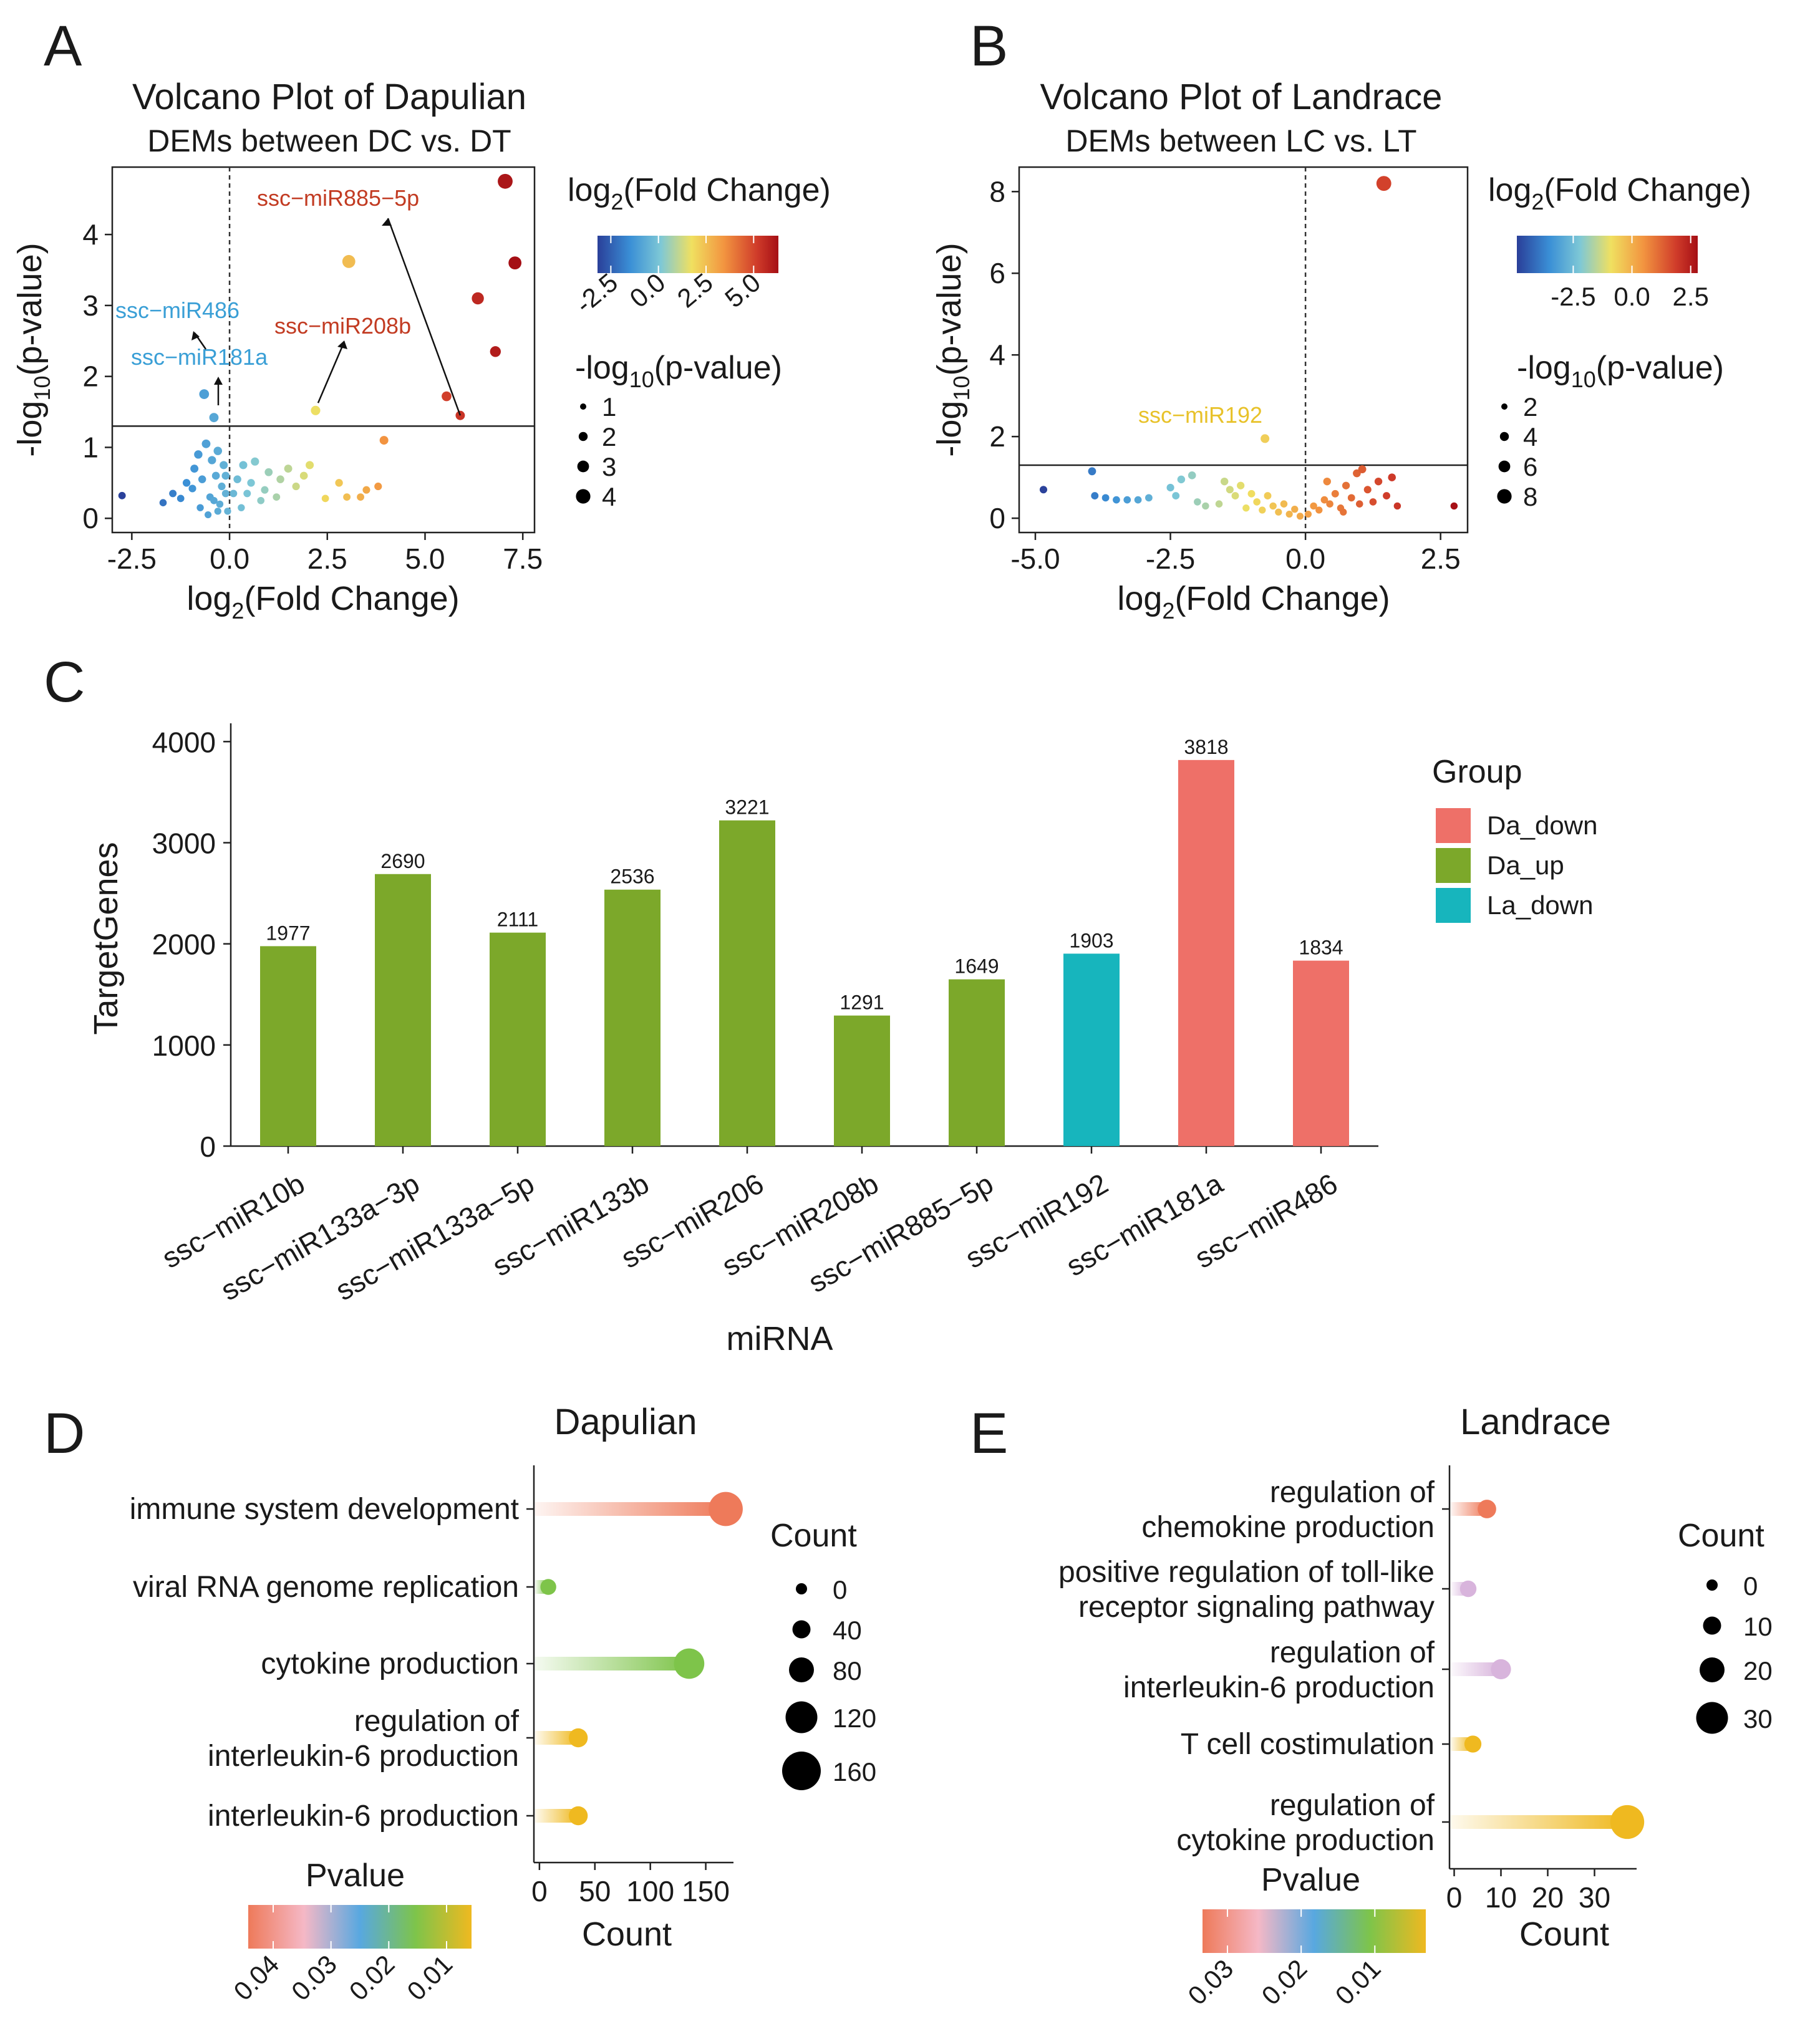 The width and height of the screenshot is (1810, 2044). What do you see at coordinates (1542, 825) in the screenshot?
I see `legend-label: Da_down` at bounding box center [1542, 825].